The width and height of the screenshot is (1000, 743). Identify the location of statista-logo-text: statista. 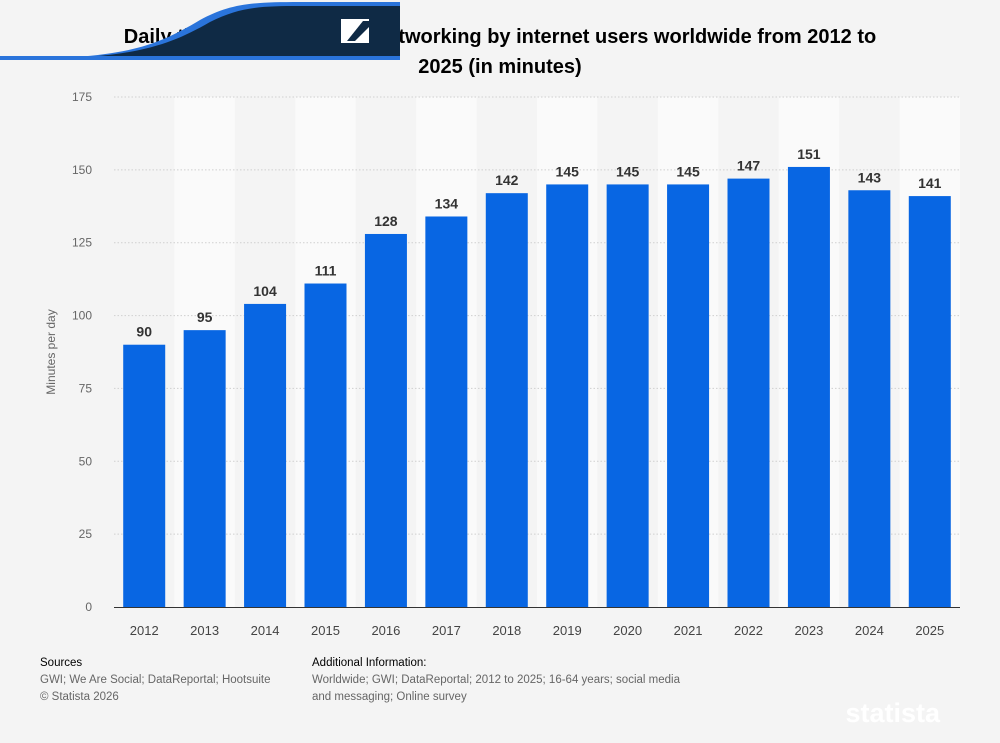
(892, 713).